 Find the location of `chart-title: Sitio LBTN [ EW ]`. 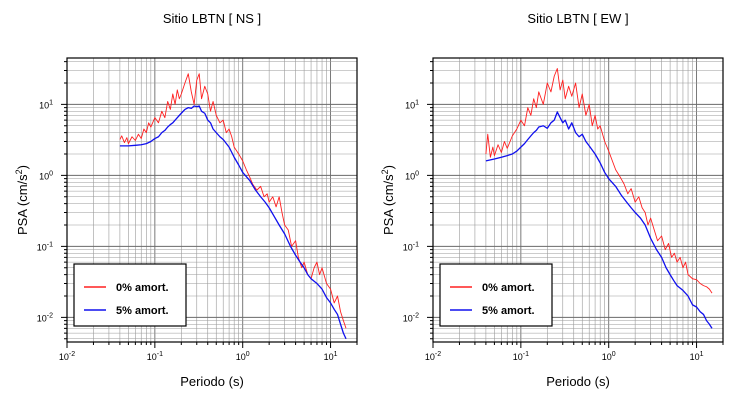

chart-title: Sitio LBTN [ EW ] is located at coordinates (577, 18).